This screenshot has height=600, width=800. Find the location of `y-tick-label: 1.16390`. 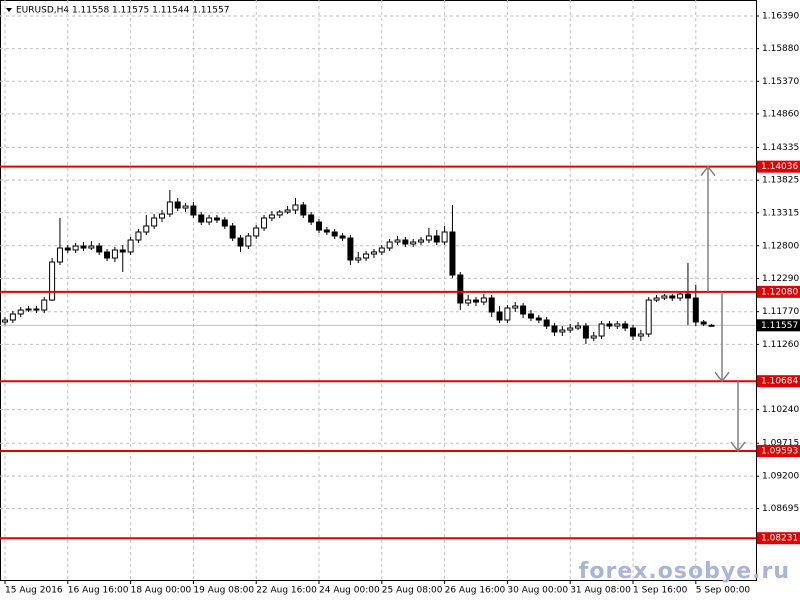

y-tick-label: 1.16390 is located at coordinates (780, 17).